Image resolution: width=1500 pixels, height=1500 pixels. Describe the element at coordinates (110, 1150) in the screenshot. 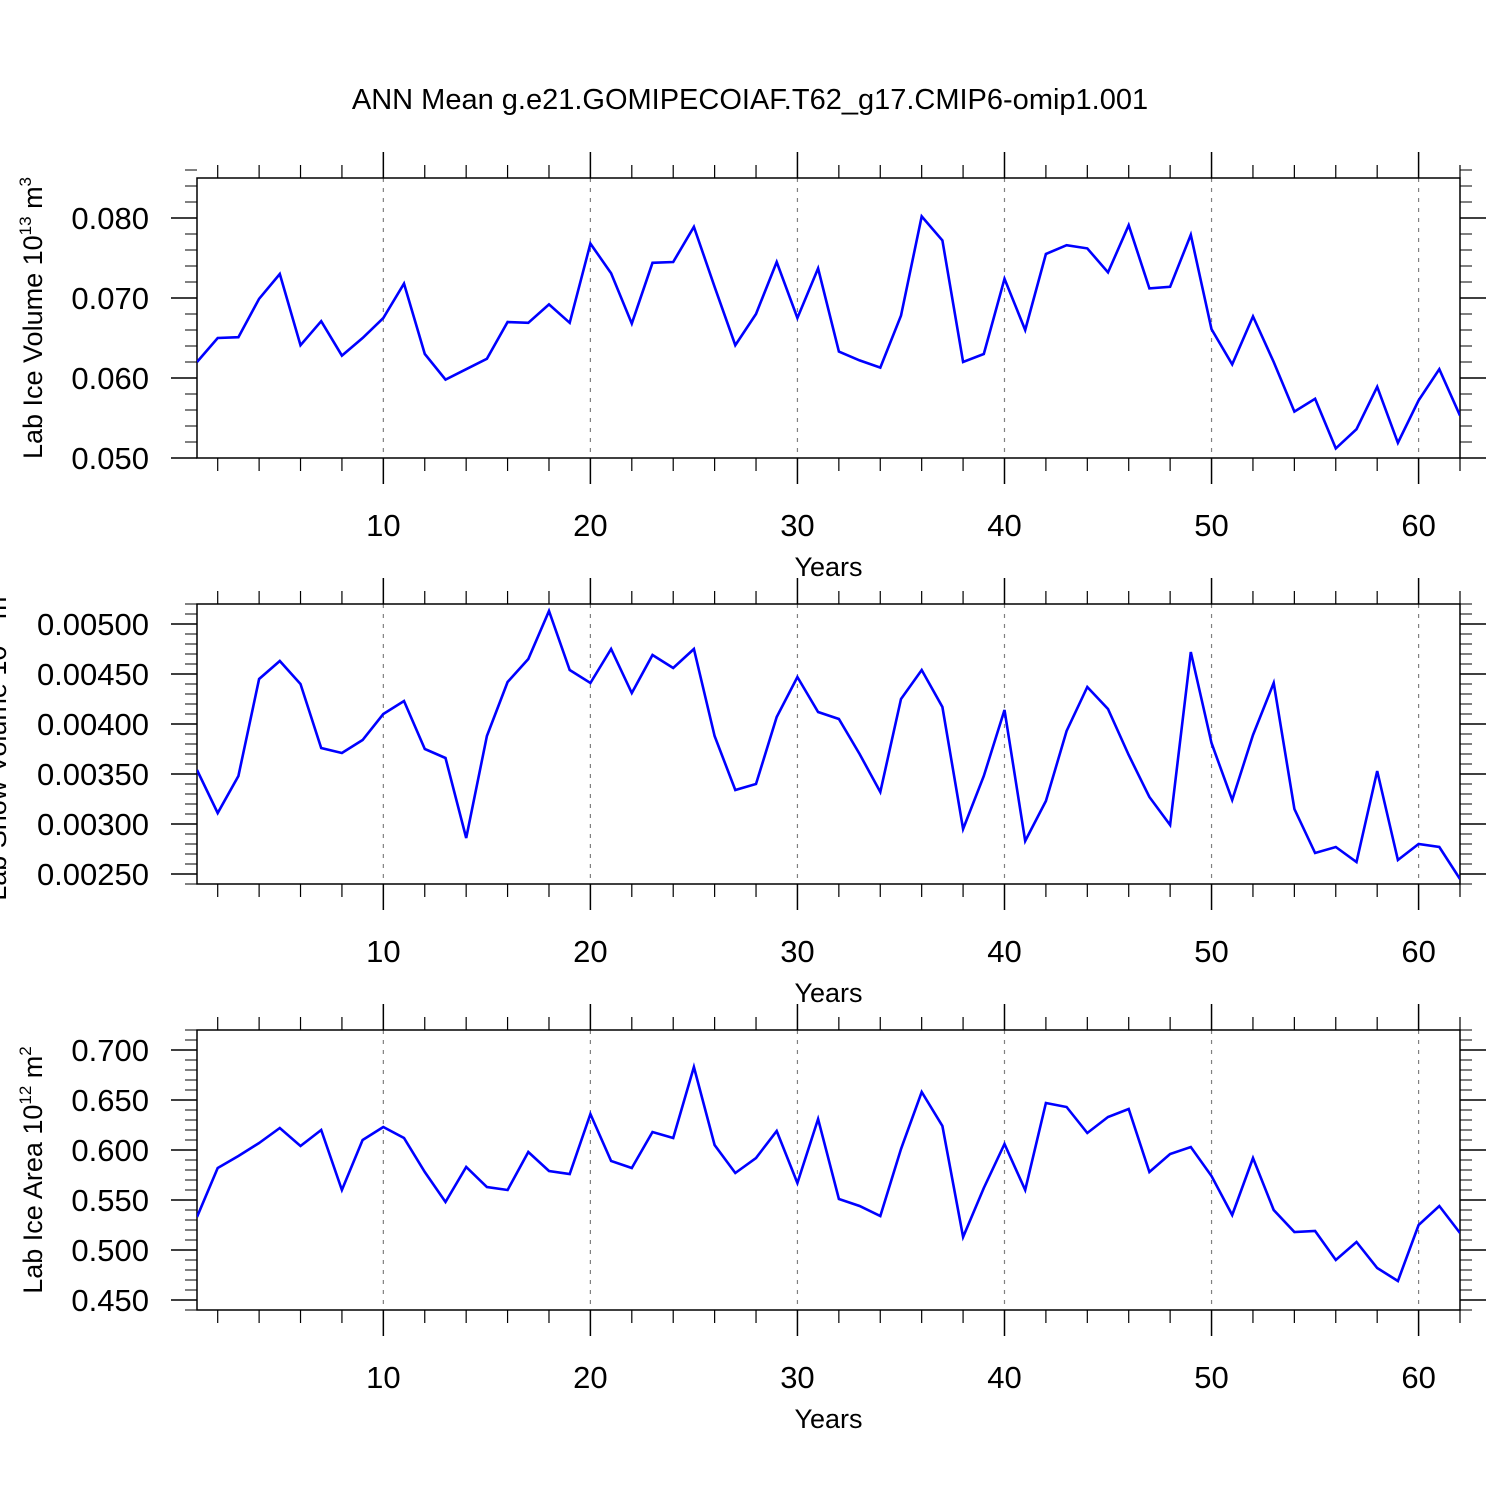

I see `y-tick-label: 0.600` at that location.